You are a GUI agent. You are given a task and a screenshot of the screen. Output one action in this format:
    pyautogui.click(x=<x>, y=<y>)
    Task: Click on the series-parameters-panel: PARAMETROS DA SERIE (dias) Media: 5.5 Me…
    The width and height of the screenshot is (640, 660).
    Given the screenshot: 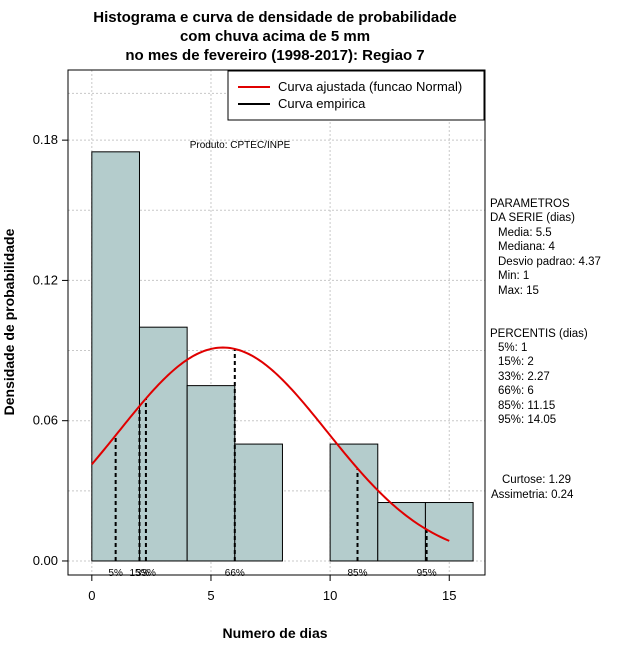 What is the action you would take?
    pyautogui.click(x=545, y=247)
    